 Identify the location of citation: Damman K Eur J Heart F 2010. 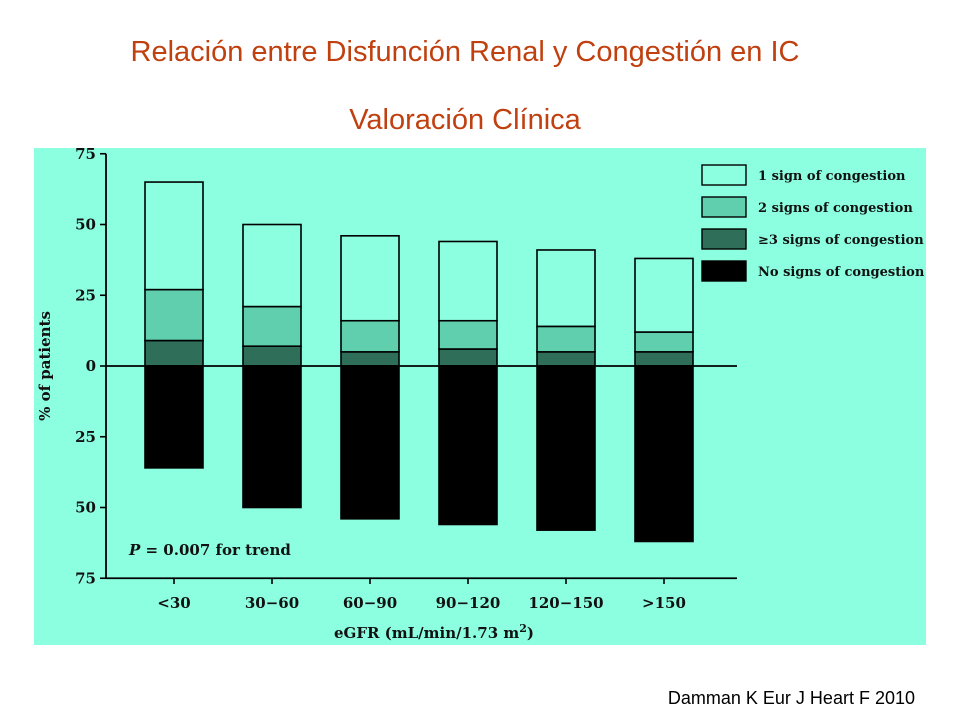
(791, 698).